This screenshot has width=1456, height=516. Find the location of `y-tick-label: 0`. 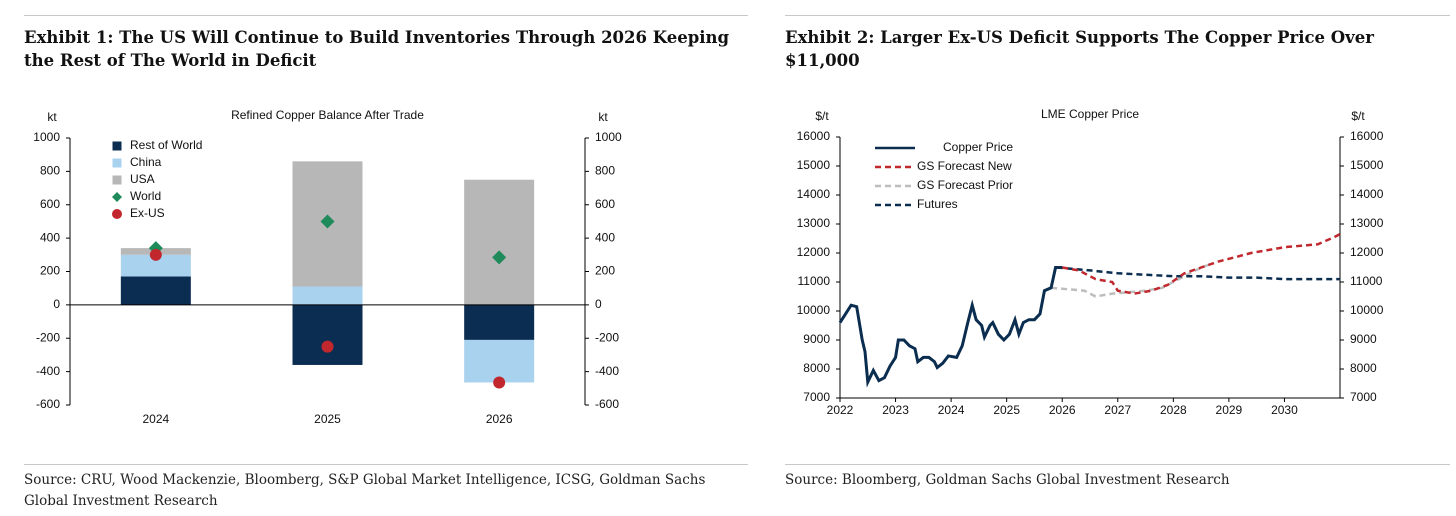

y-tick-label: 0 is located at coordinates (56, 304).